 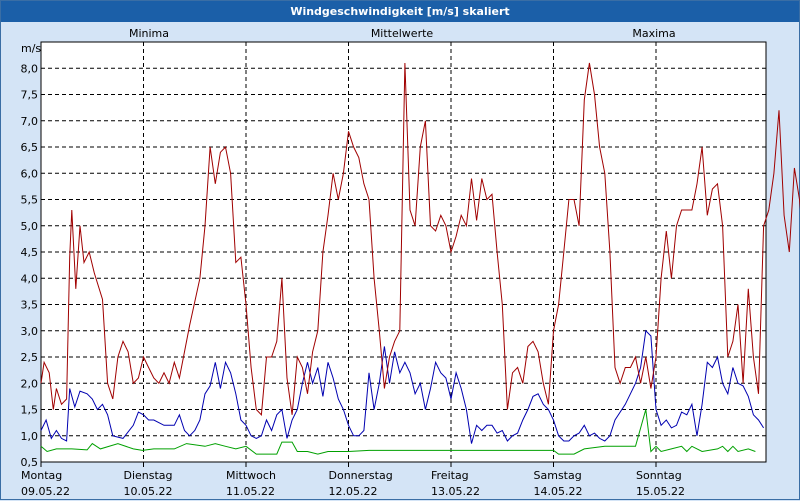 What do you see at coordinates (30, 357) in the screenshot?
I see `y-tick-label: 2,5` at bounding box center [30, 357].